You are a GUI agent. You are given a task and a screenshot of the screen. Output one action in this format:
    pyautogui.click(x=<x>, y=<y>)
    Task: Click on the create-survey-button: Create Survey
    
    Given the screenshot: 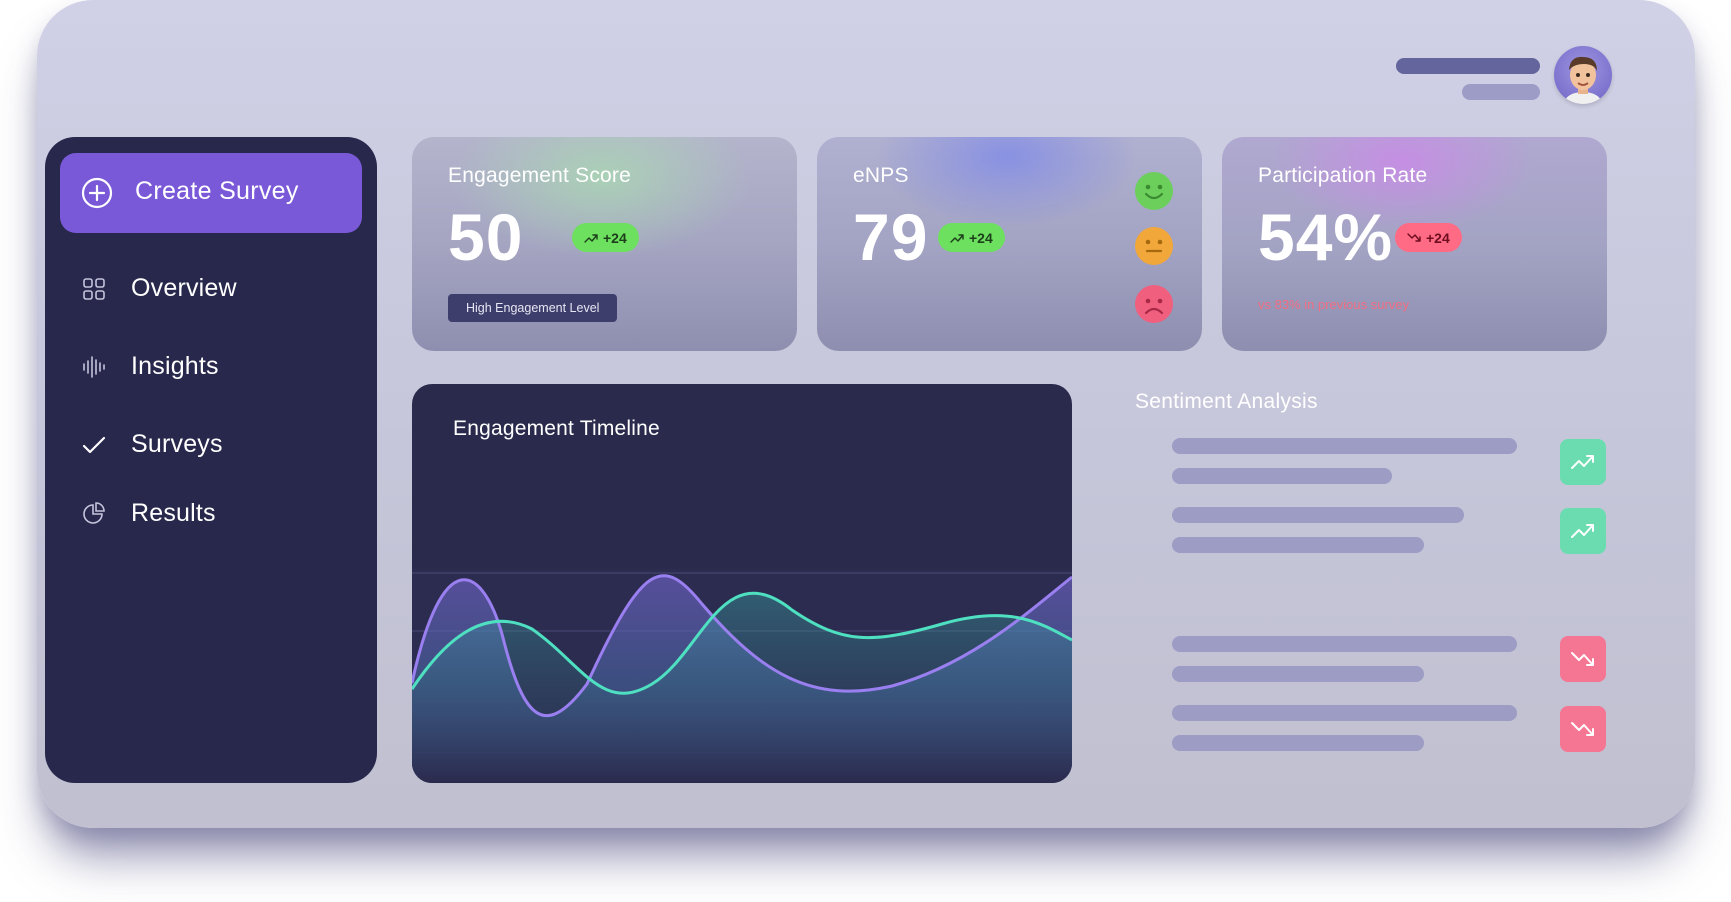 What is the action you would take?
    pyautogui.click(x=211, y=193)
    